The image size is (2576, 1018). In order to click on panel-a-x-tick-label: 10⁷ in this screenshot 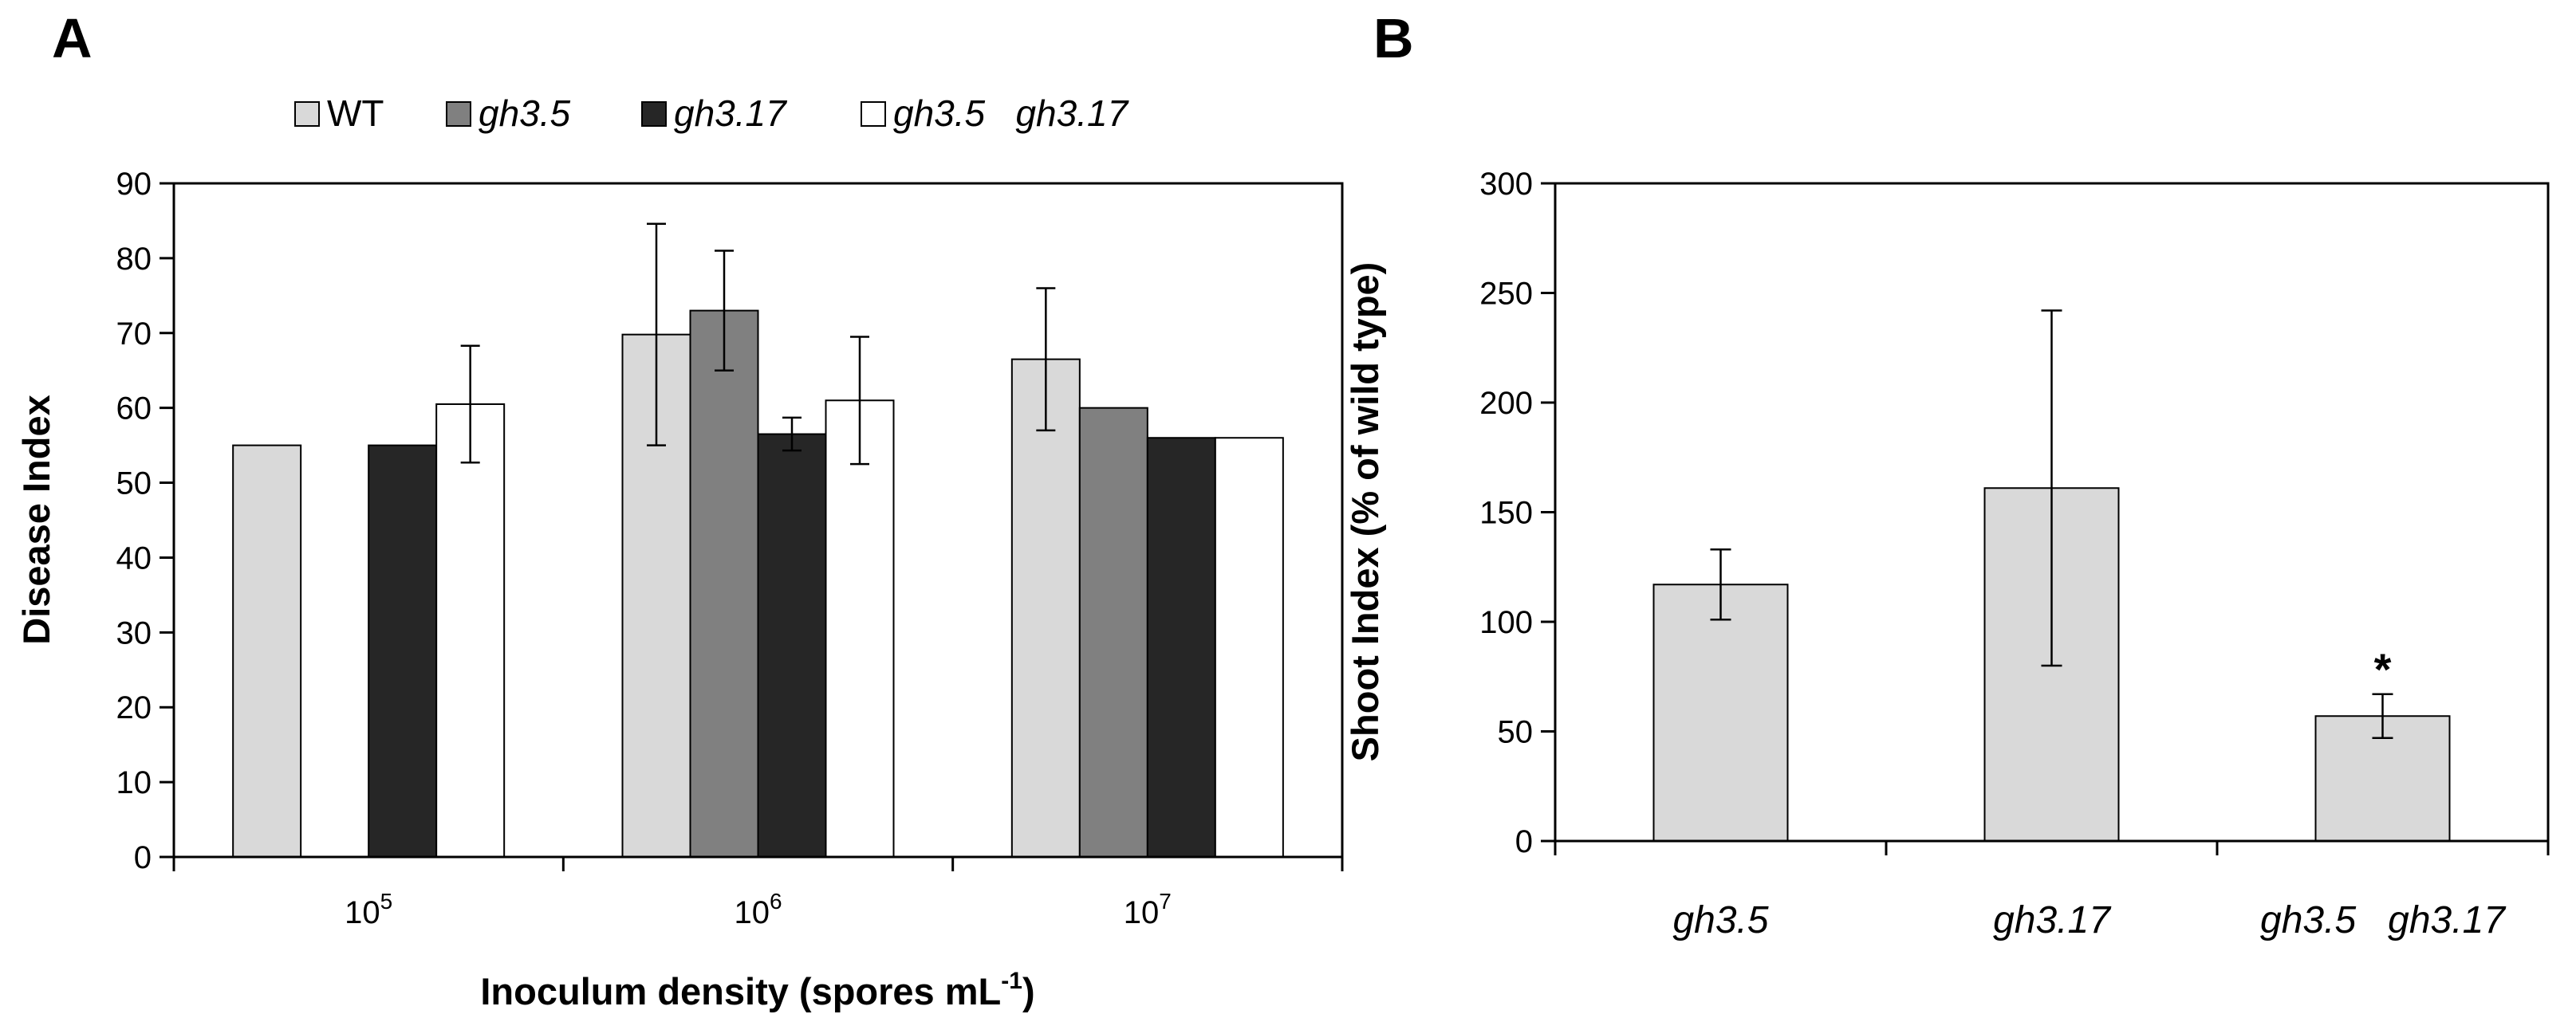, I will do `click(1148, 909)`.